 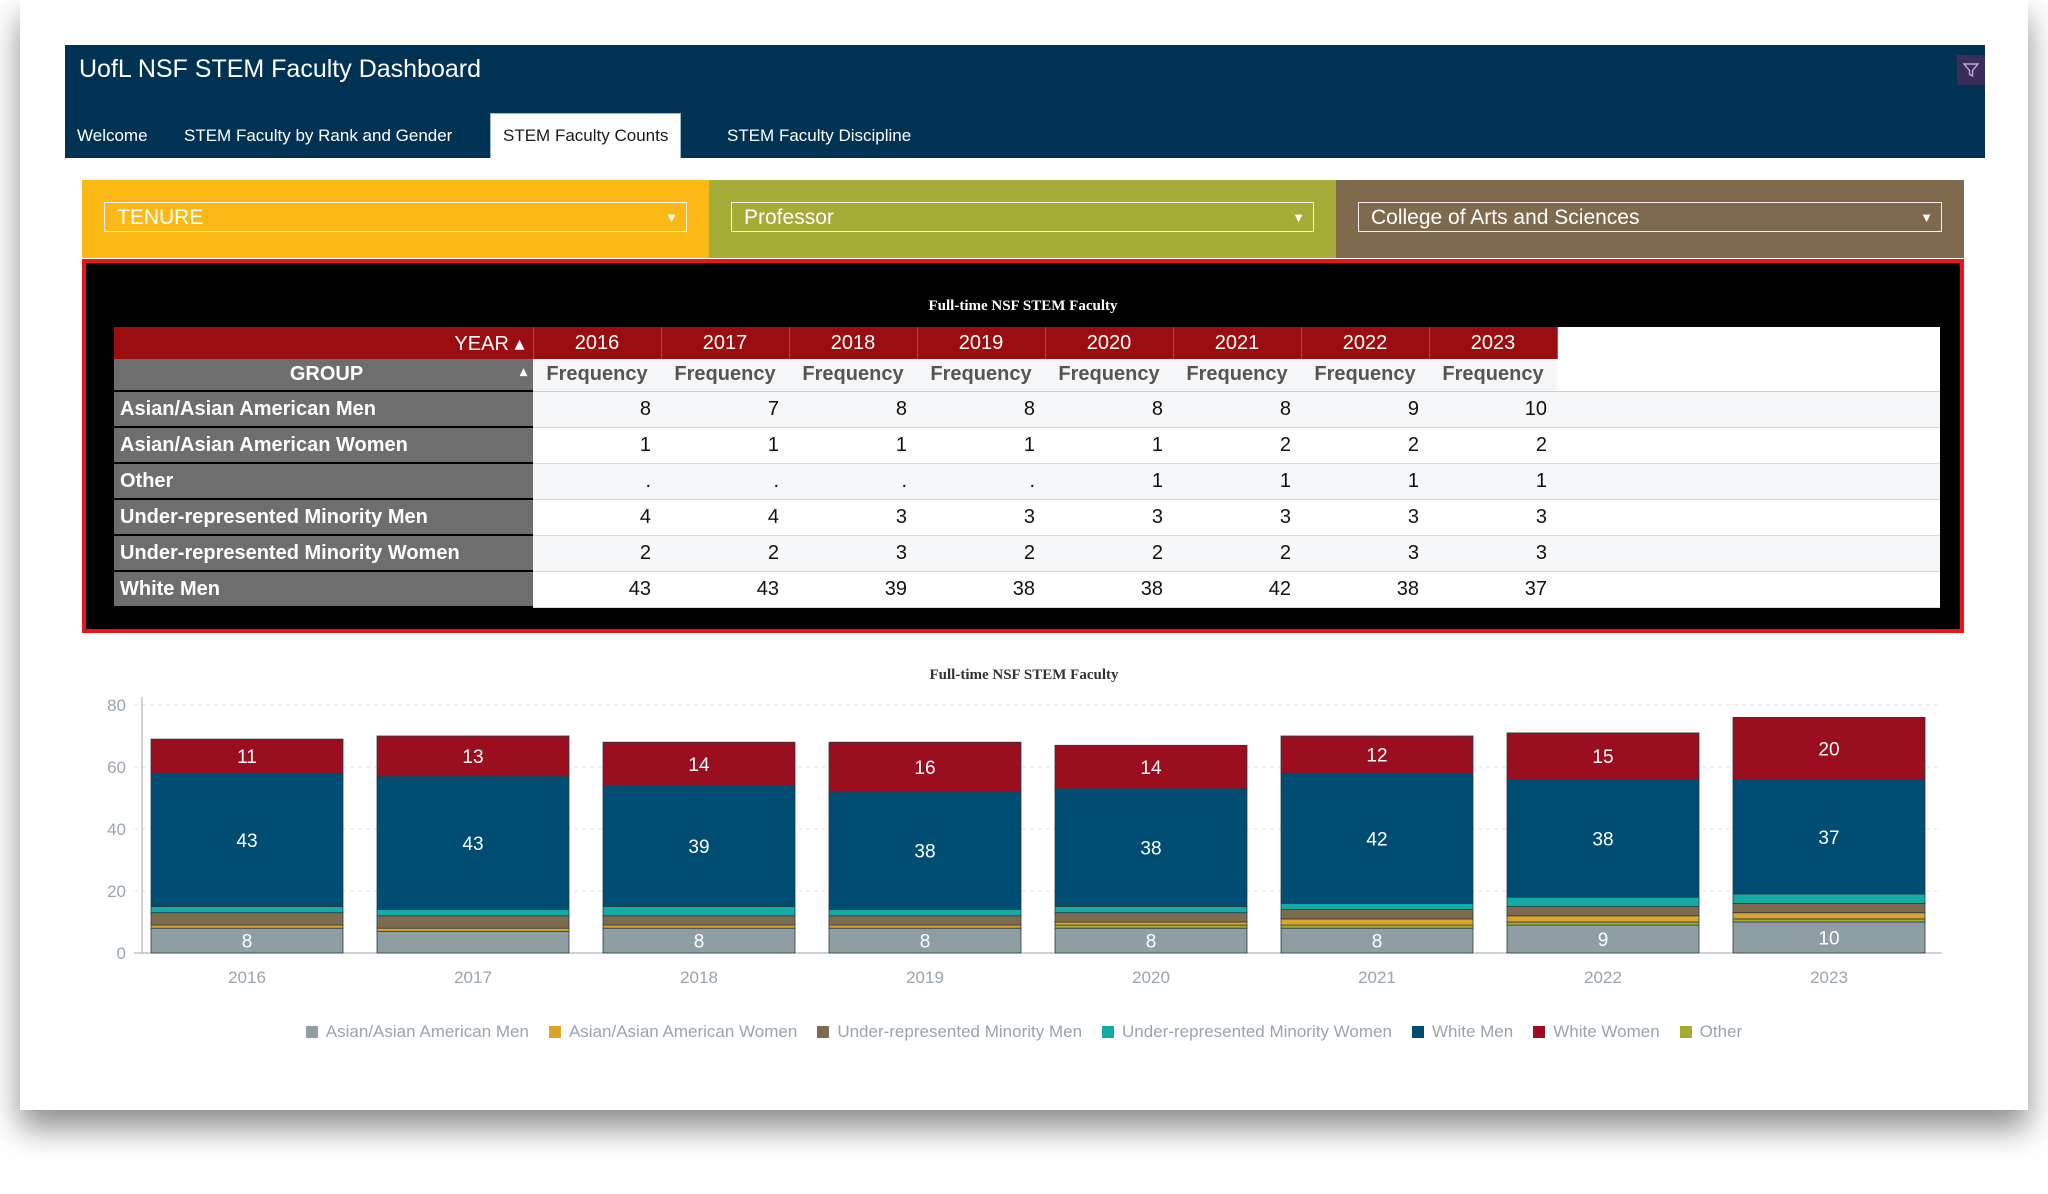 I want to click on frequency-cell: 8, so click(x=1109, y=409).